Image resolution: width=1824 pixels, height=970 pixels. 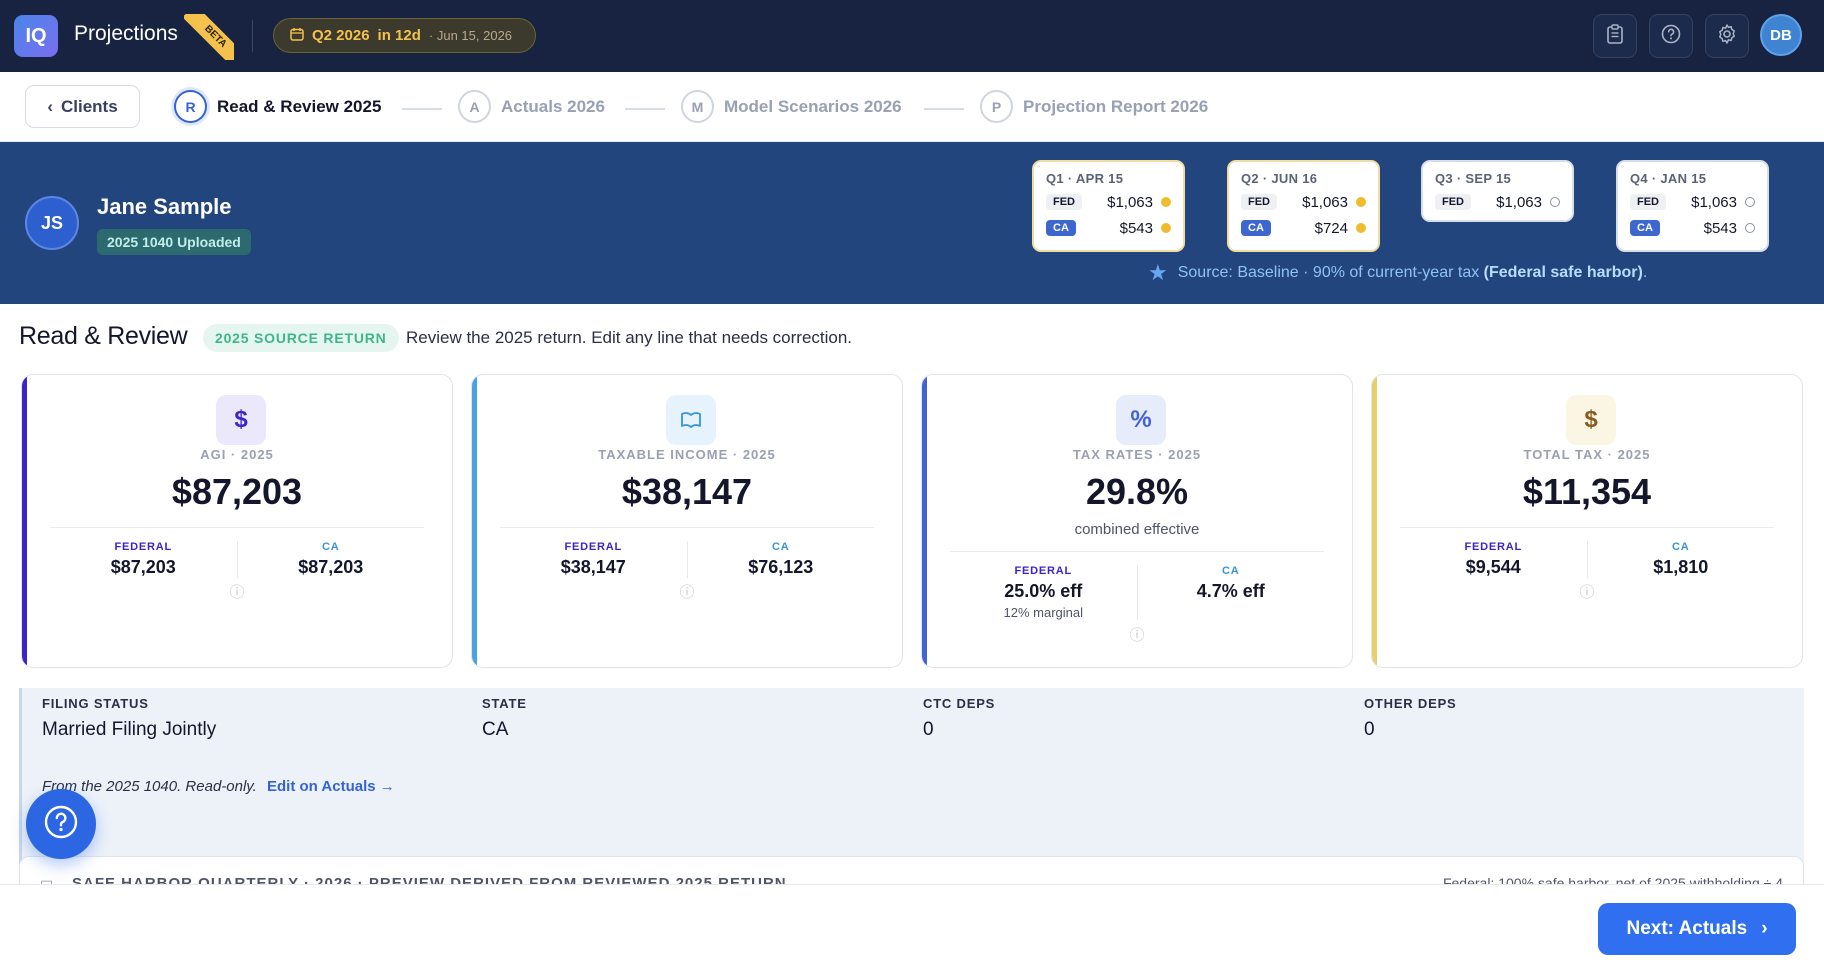 What do you see at coordinates (341, 35) in the screenshot?
I see `quarter-label: Q2 2026` at bounding box center [341, 35].